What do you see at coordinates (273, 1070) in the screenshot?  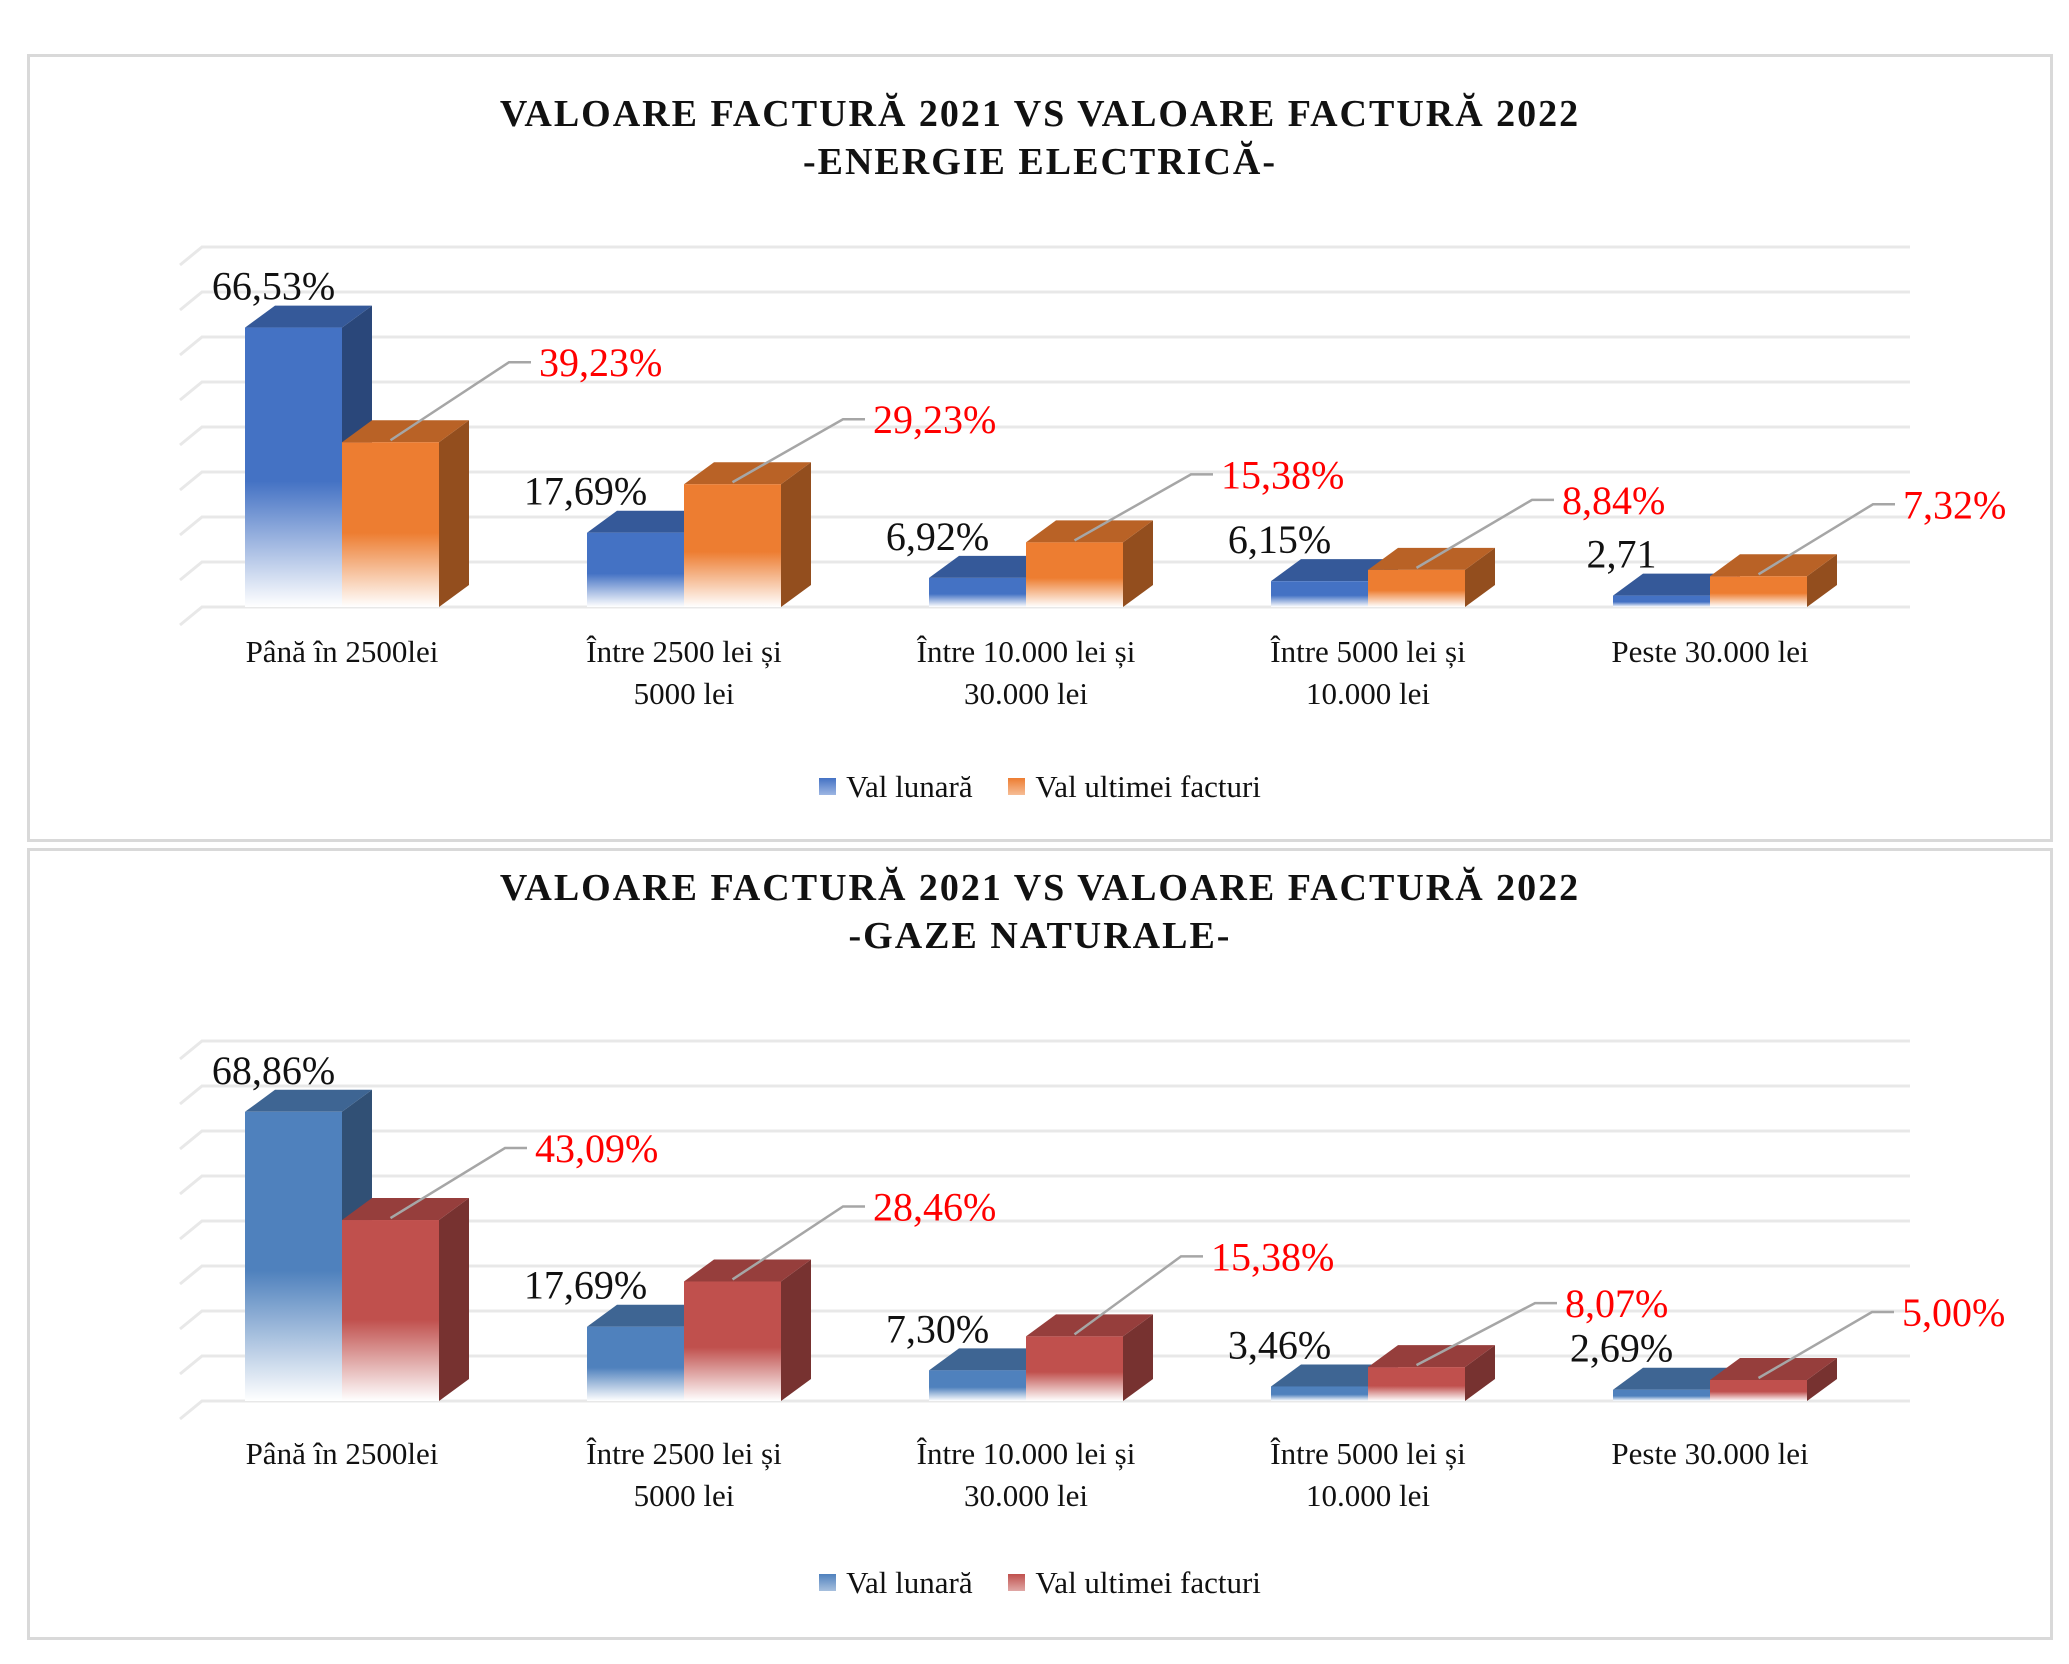 I see `data-label: 68,86%` at bounding box center [273, 1070].